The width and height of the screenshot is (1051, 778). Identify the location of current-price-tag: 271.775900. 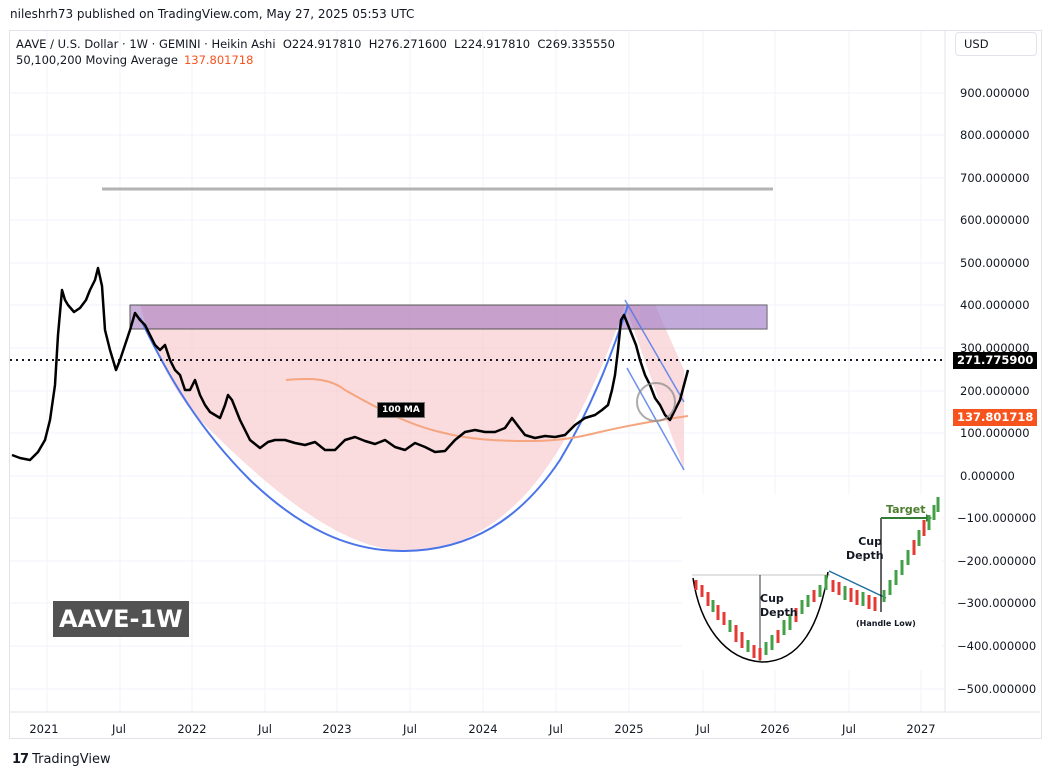
(995, 360).